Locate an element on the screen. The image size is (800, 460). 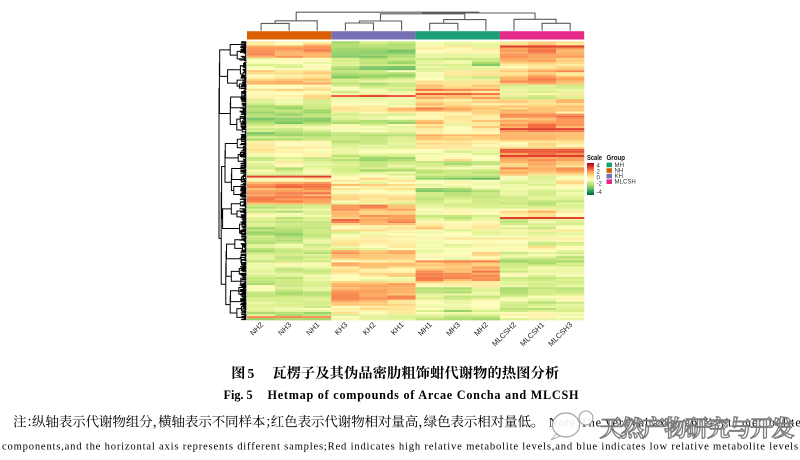
svg-text: 0 is located at coordinates (599, 179).